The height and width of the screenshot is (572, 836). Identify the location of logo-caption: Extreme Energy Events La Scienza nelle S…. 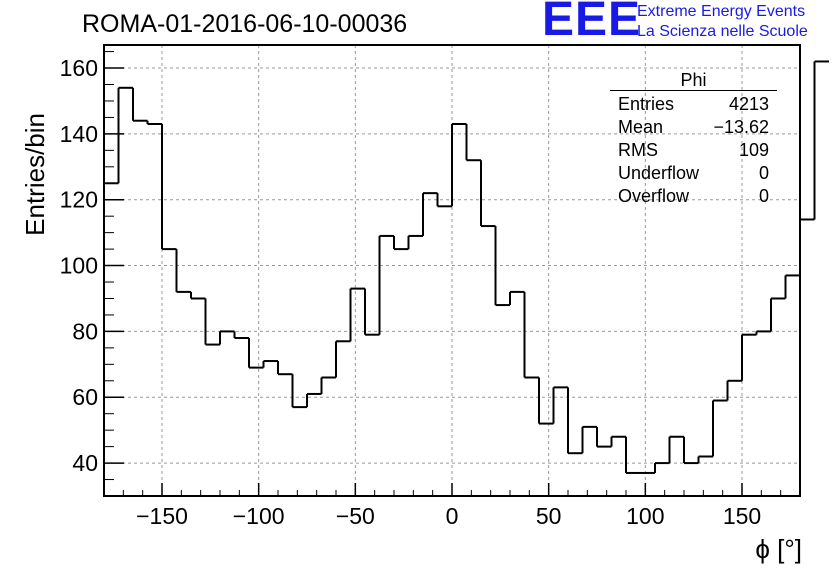
(722, 22).